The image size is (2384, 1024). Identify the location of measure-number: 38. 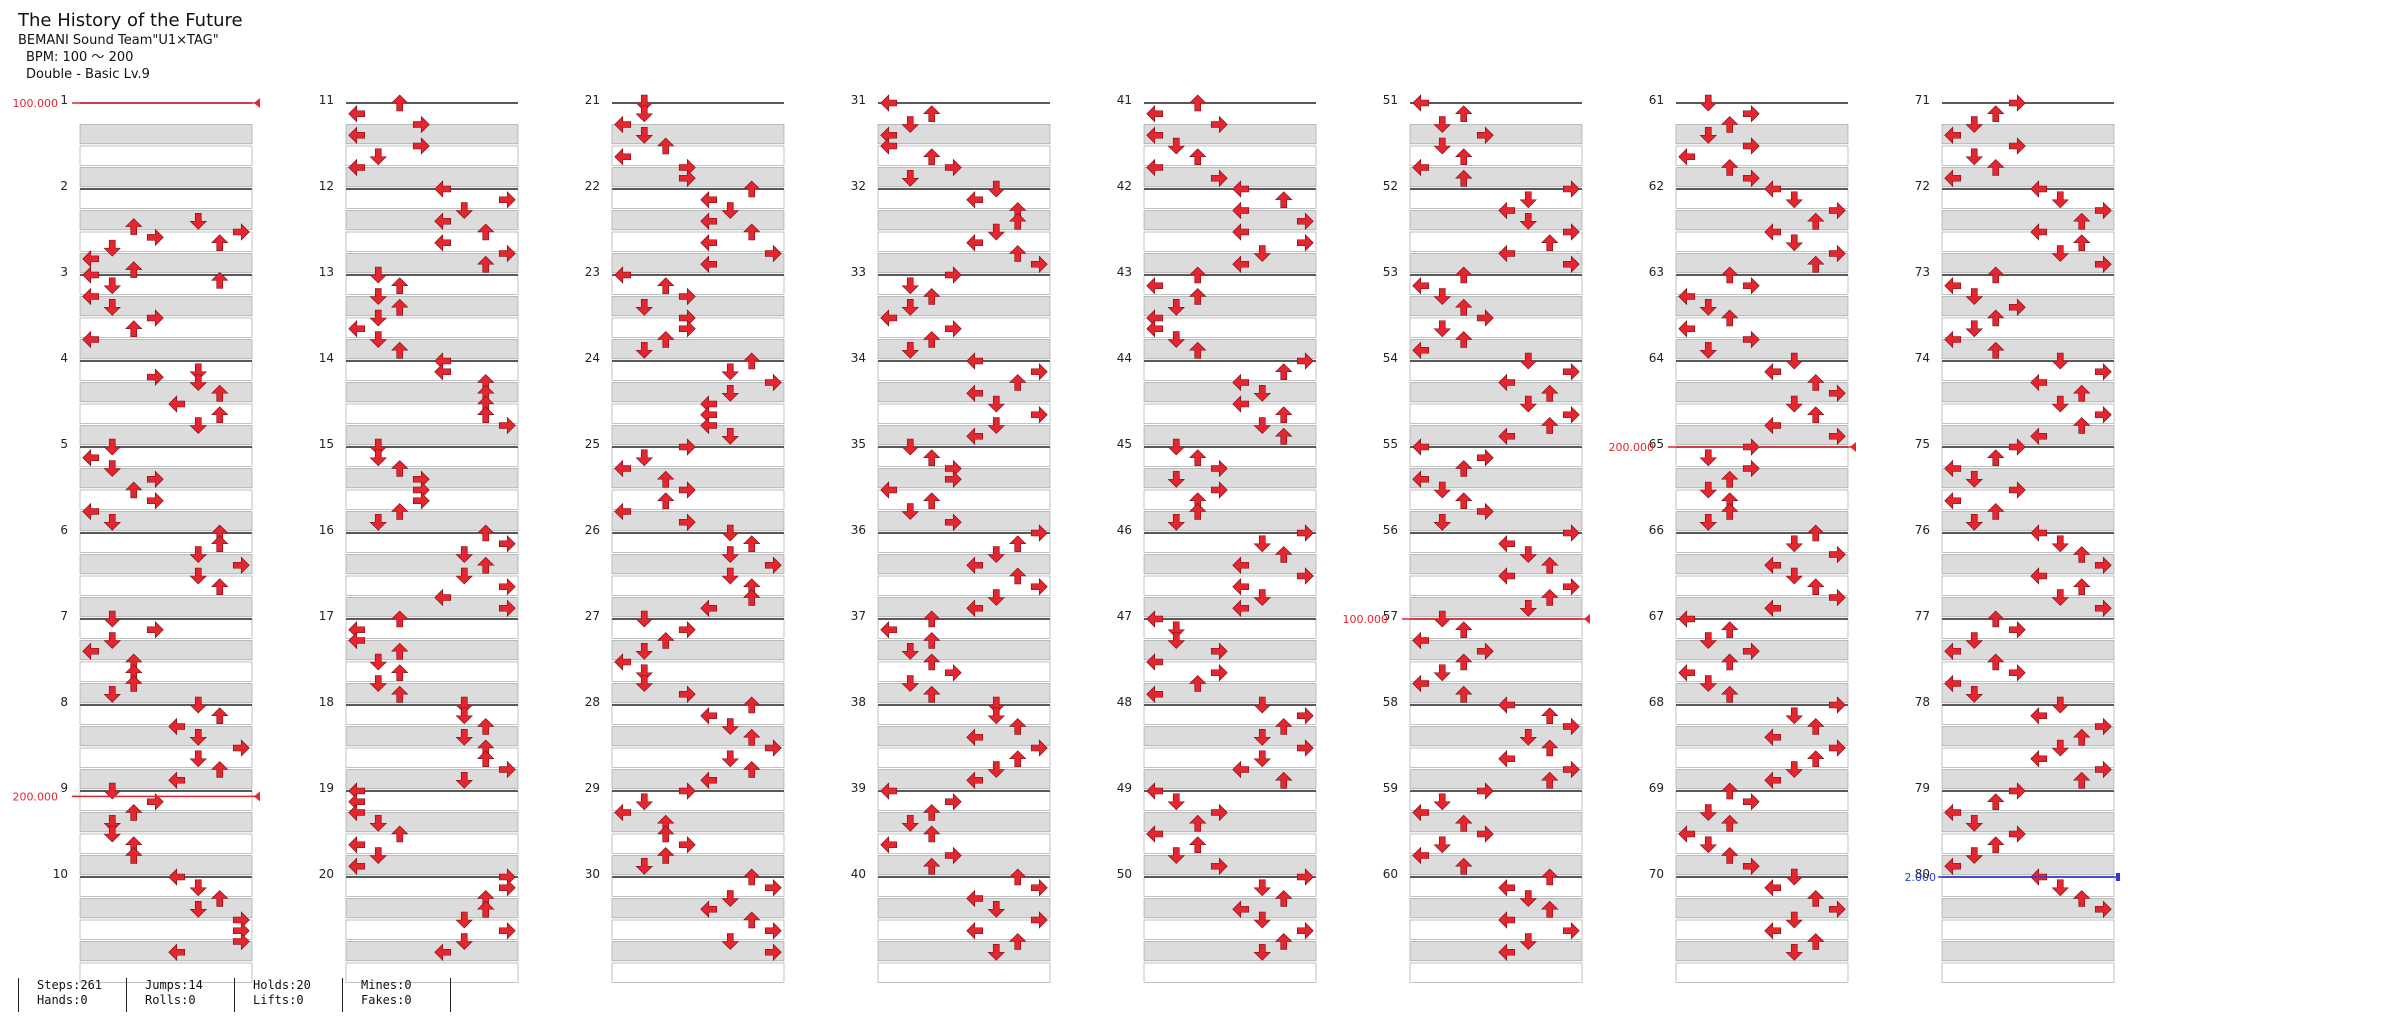
(858, 702).